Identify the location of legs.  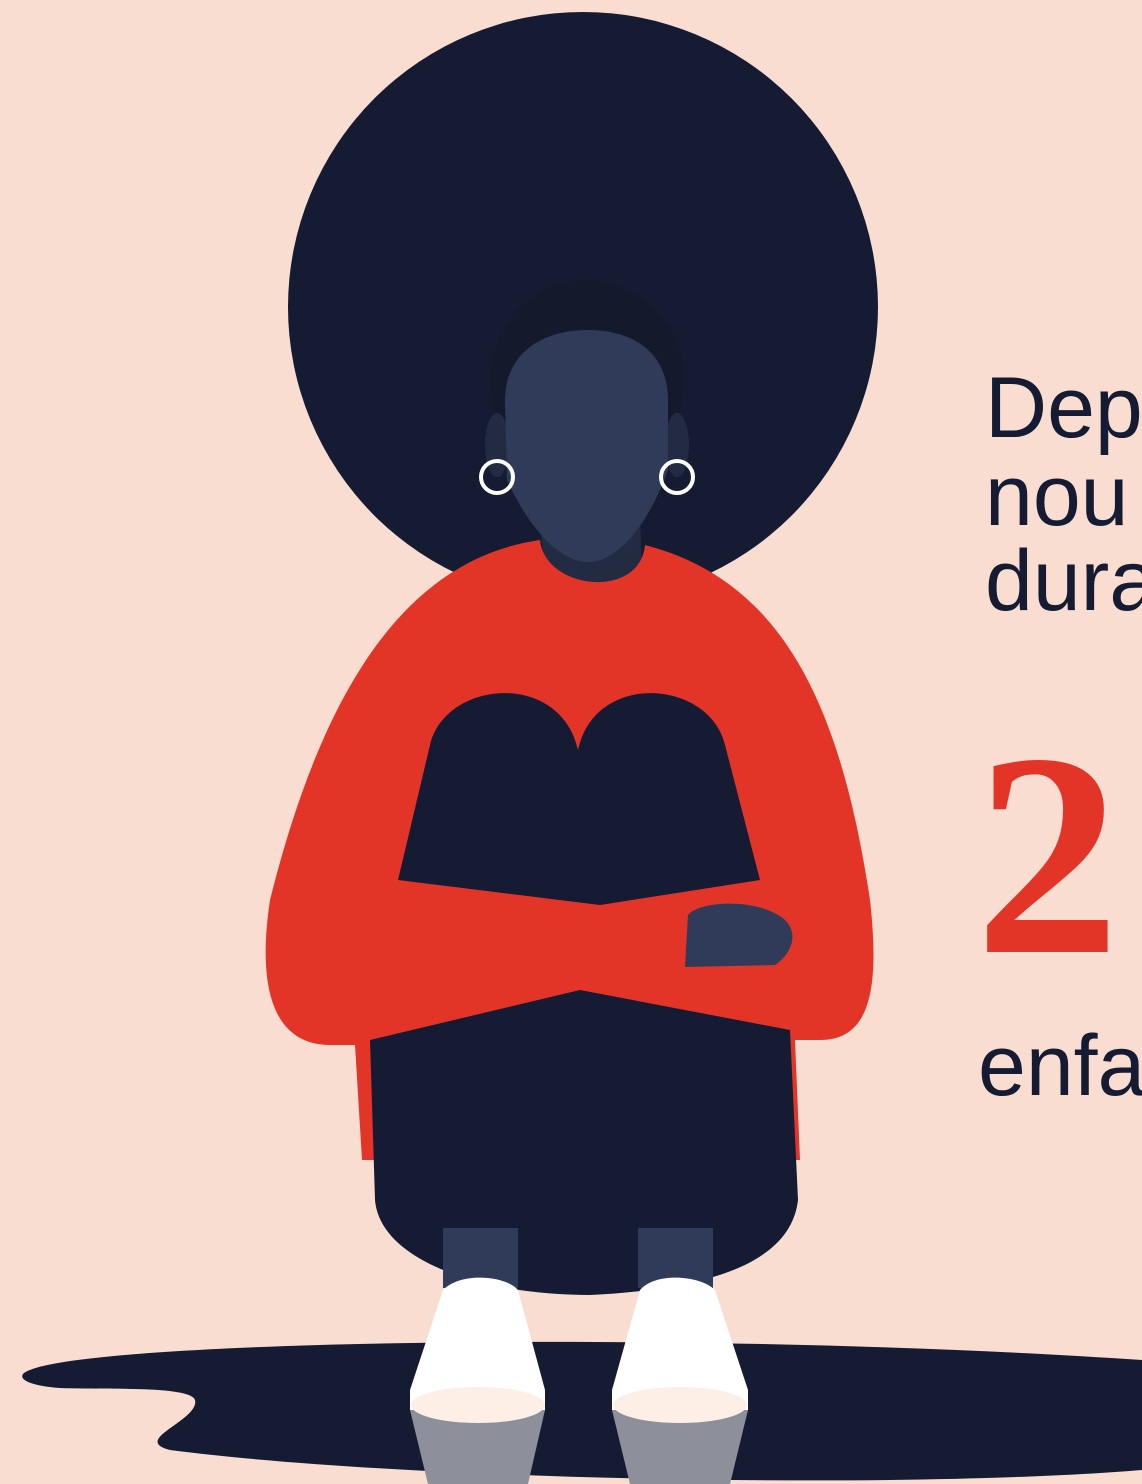
(584, 1142).